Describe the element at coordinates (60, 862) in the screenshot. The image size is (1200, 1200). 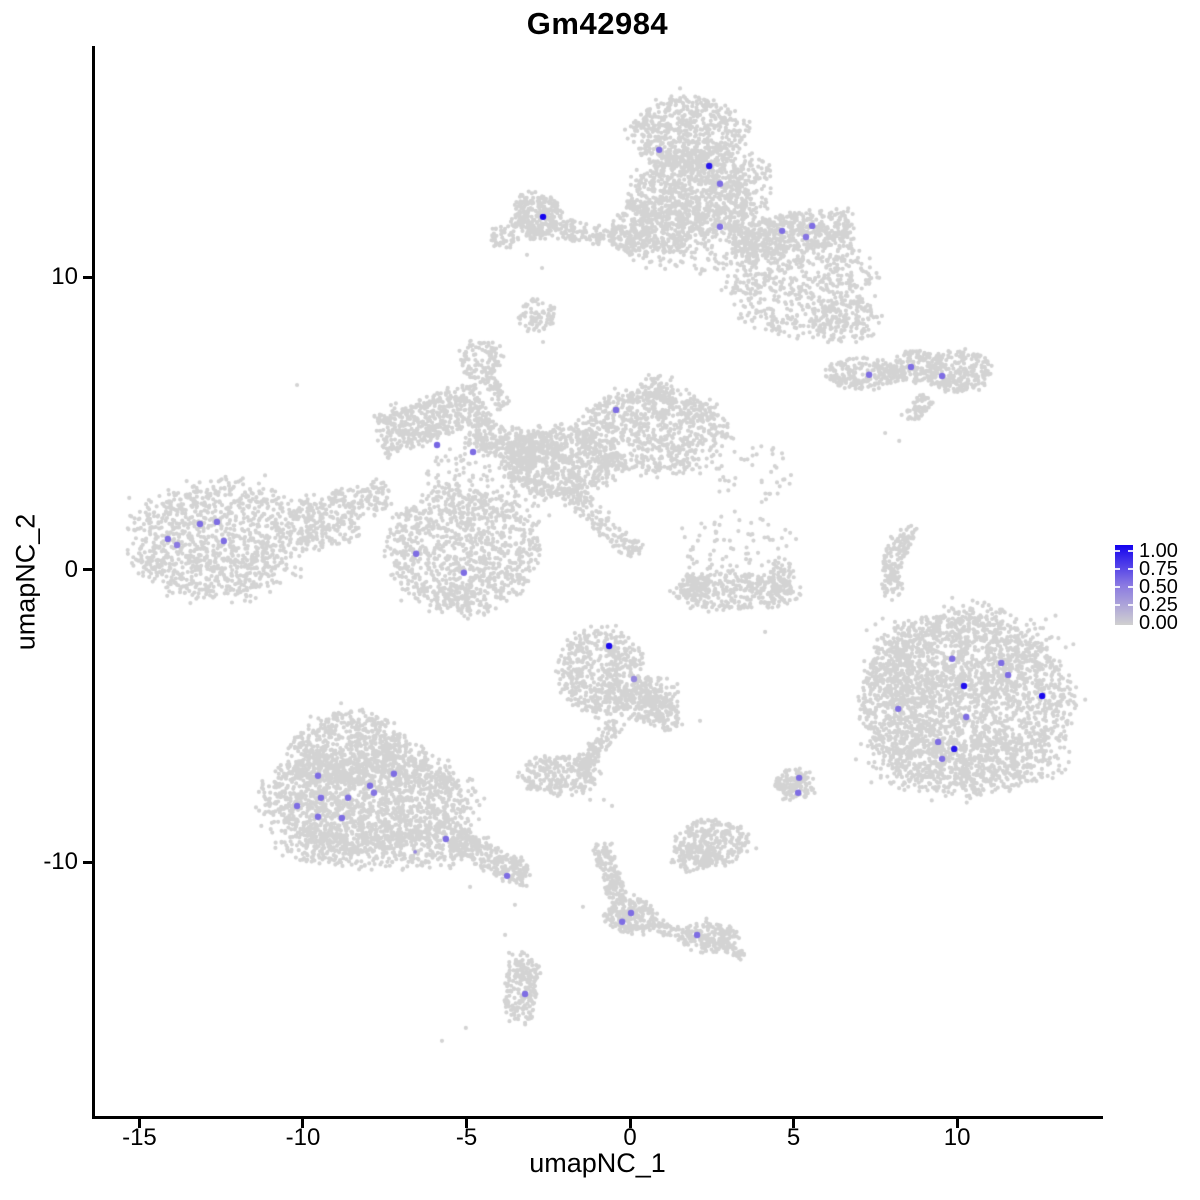
I see `y-tick-label: -10` at that location.